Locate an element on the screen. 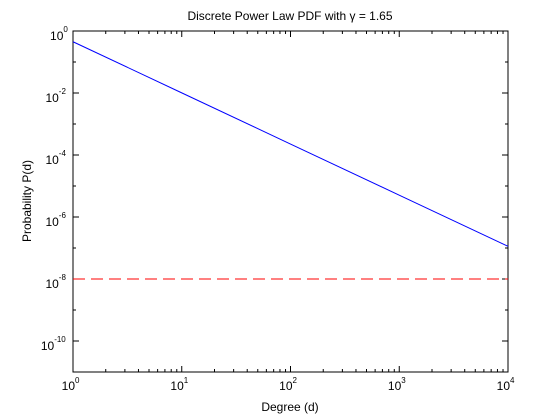 Image resolution: width=560 pixels, height=420 pixels. x-tick-exponent: 0 is located at coordinates (77, 380).